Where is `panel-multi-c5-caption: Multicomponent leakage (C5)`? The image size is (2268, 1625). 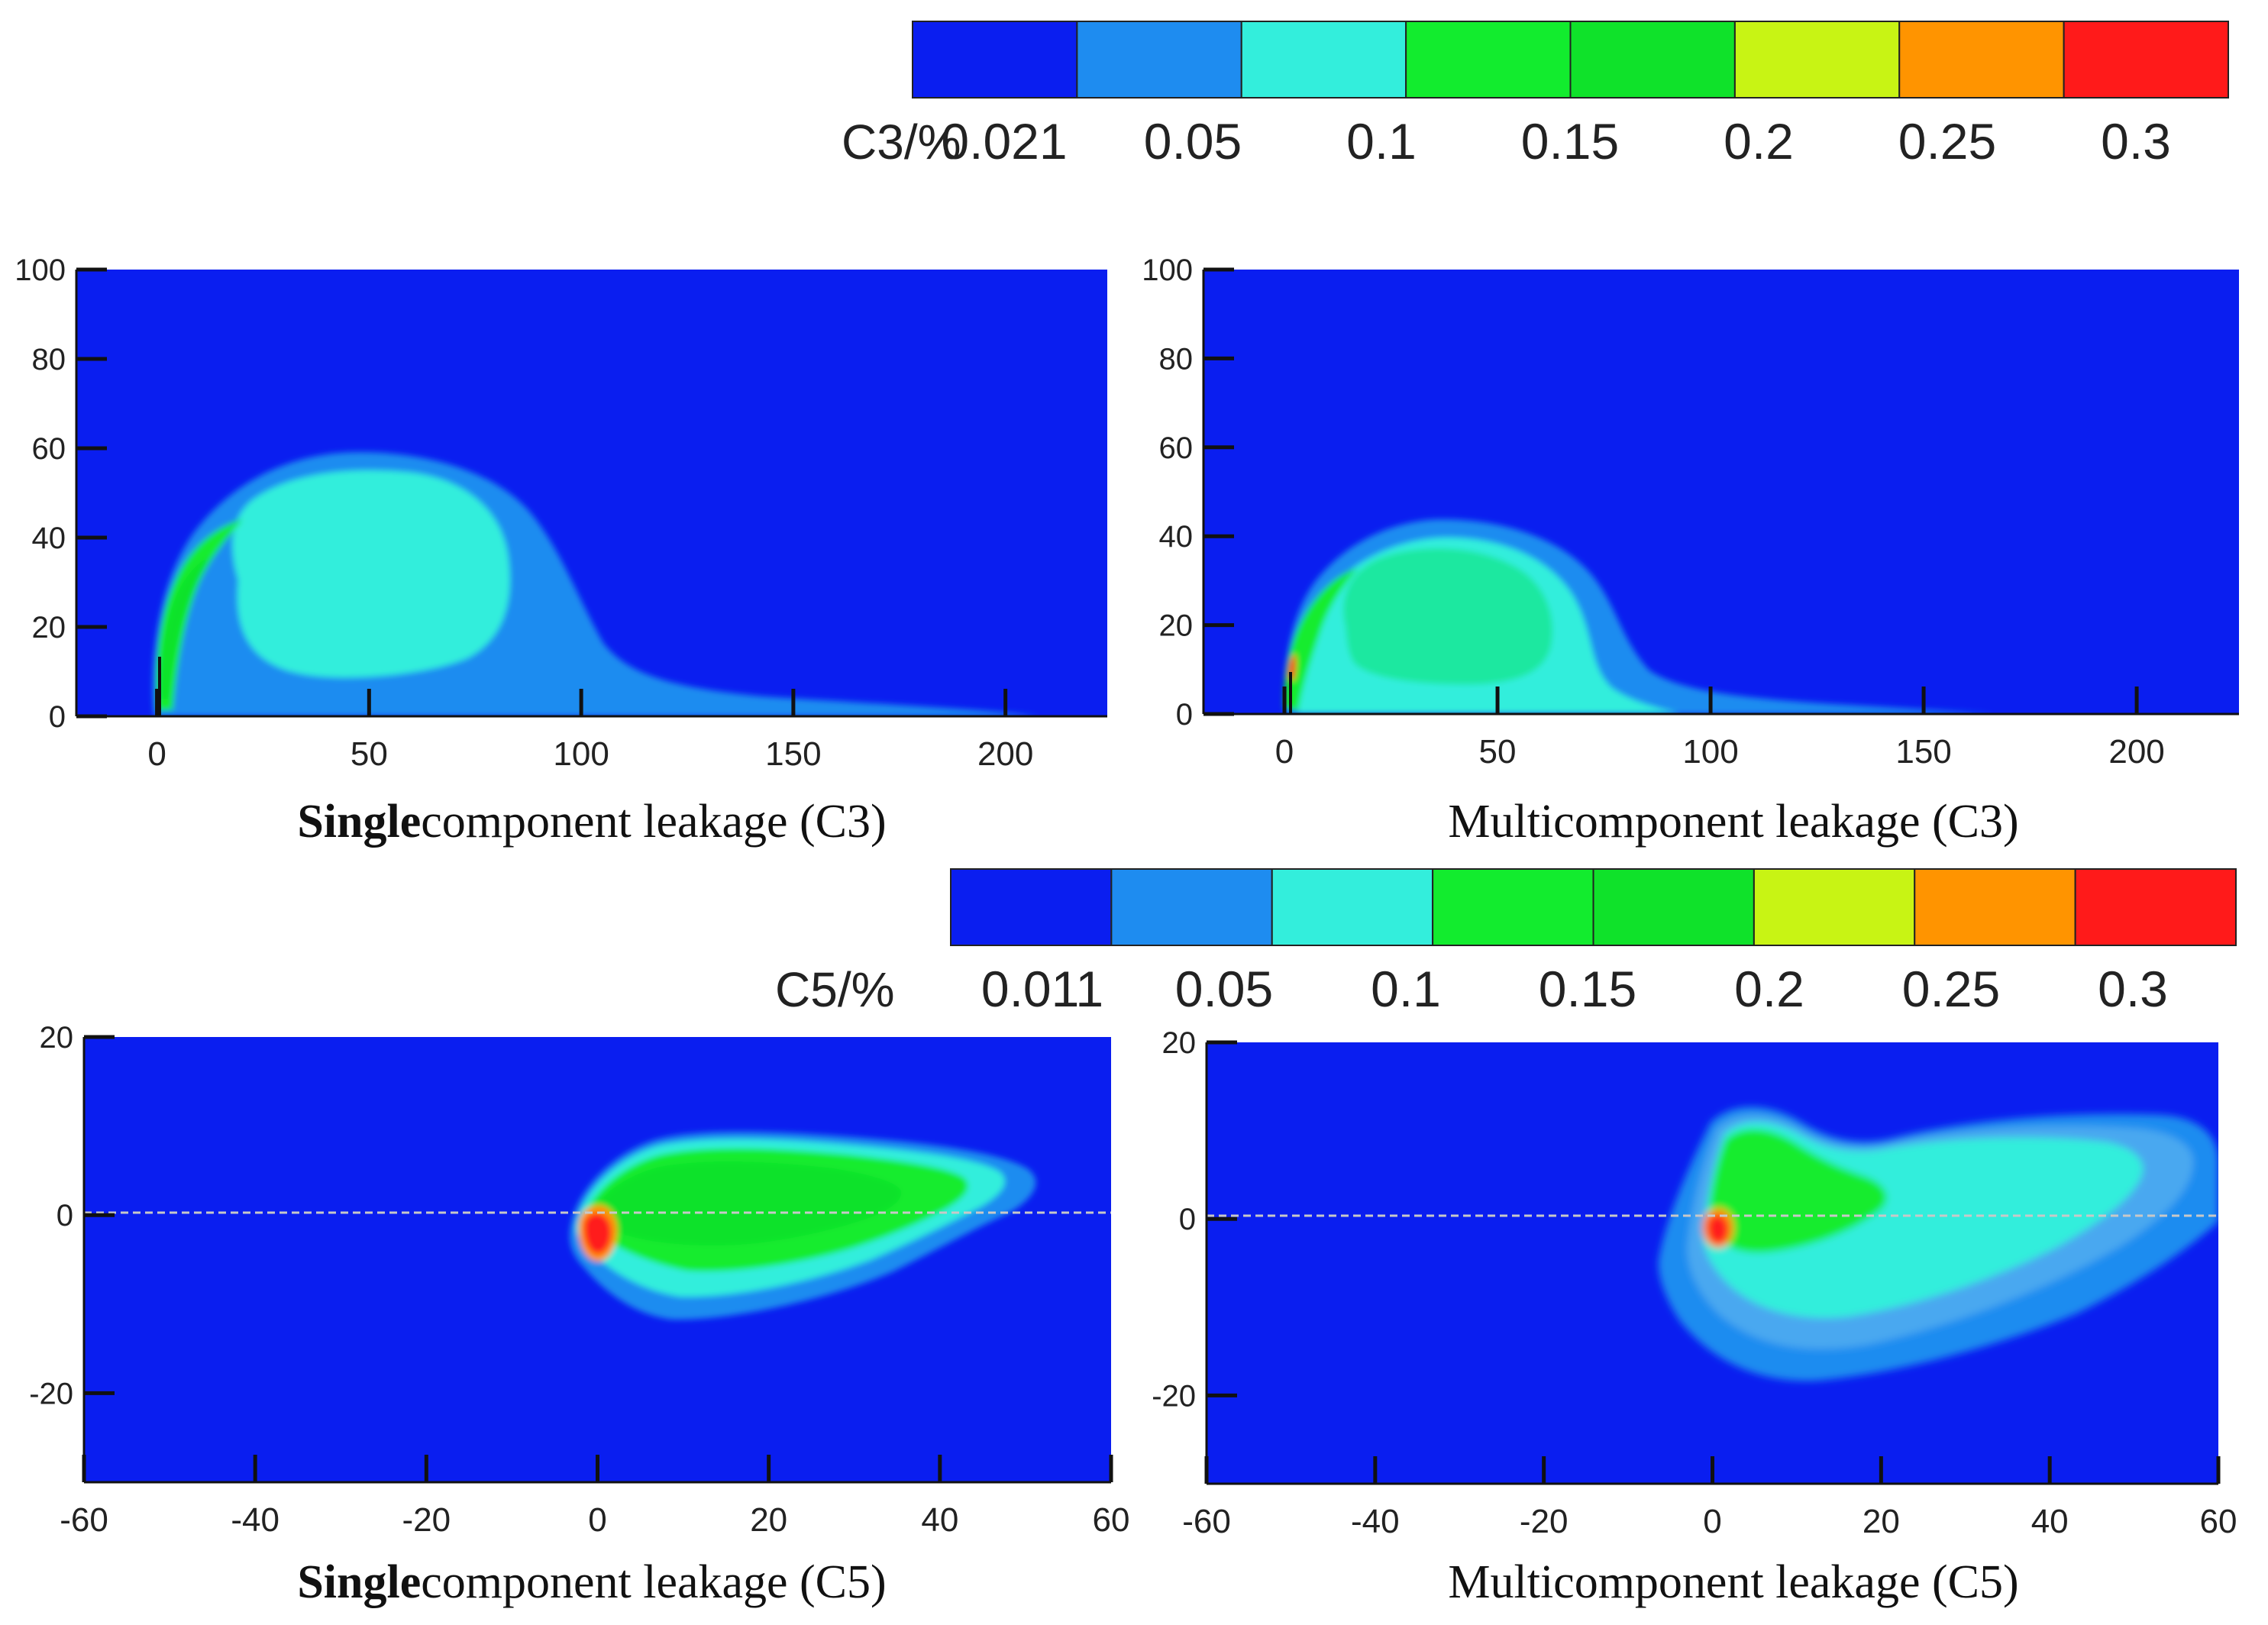 panel-multi-c5-caption: Multicomponent leakage (C5) is located at coordinates (1733, 1582).